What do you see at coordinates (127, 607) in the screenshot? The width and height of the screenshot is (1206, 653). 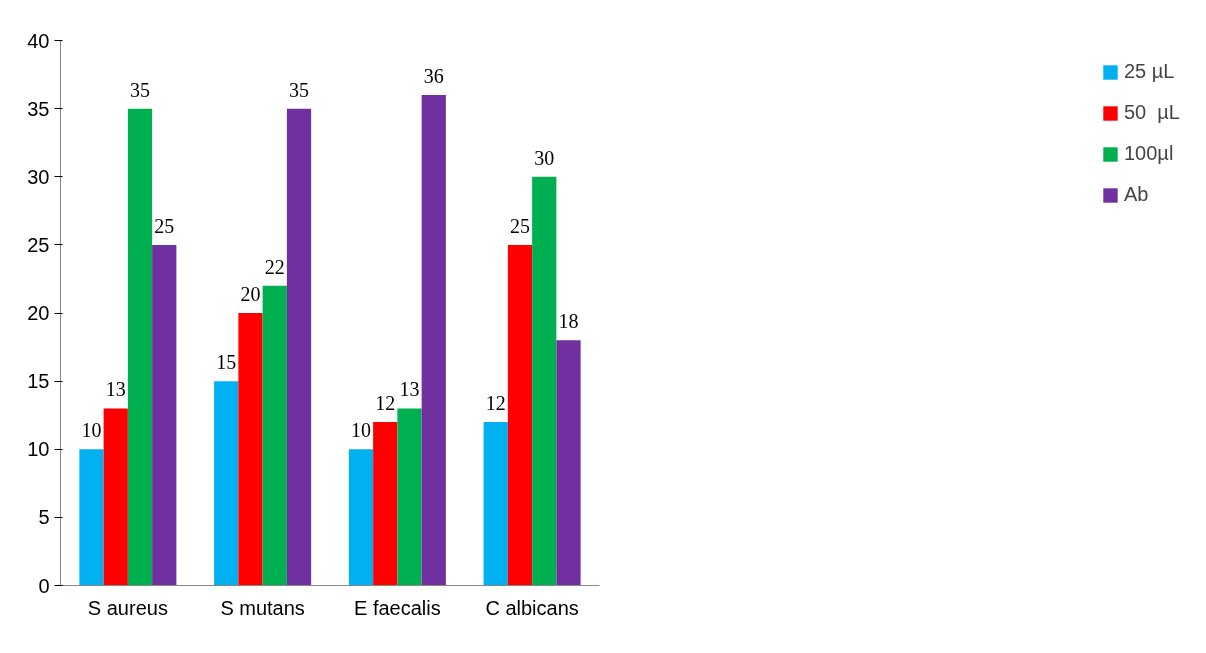 I see `x-tick-label: S aureus` at bounding box center [127, 607].